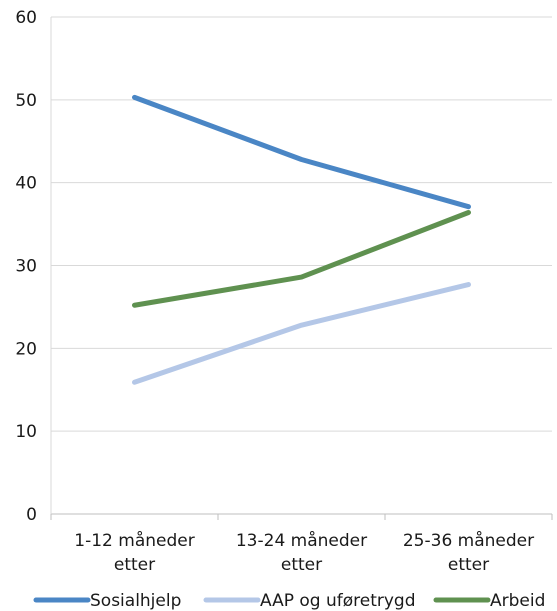 This screenshot has width=557, height=611. What do you see at coordinates (489, 601) in the screenshot?
I see `legend-item: Arbeid` at bounding box center [489, 601].